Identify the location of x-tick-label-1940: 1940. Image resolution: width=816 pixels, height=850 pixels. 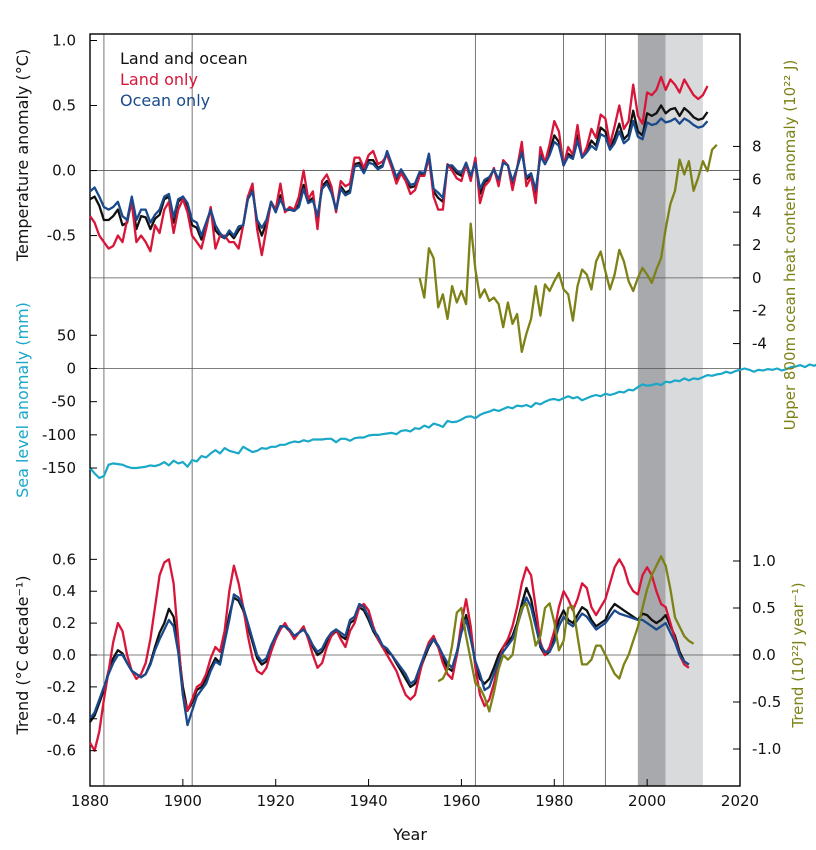
(368, 801).